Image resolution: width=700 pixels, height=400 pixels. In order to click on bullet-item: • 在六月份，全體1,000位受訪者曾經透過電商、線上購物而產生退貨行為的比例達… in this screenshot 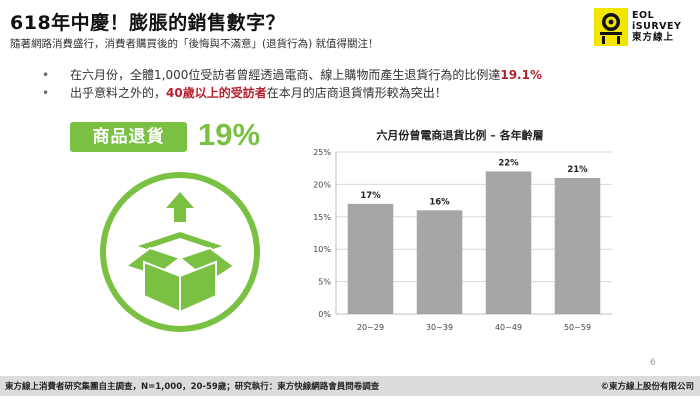, I will do `click(292, 75)`.